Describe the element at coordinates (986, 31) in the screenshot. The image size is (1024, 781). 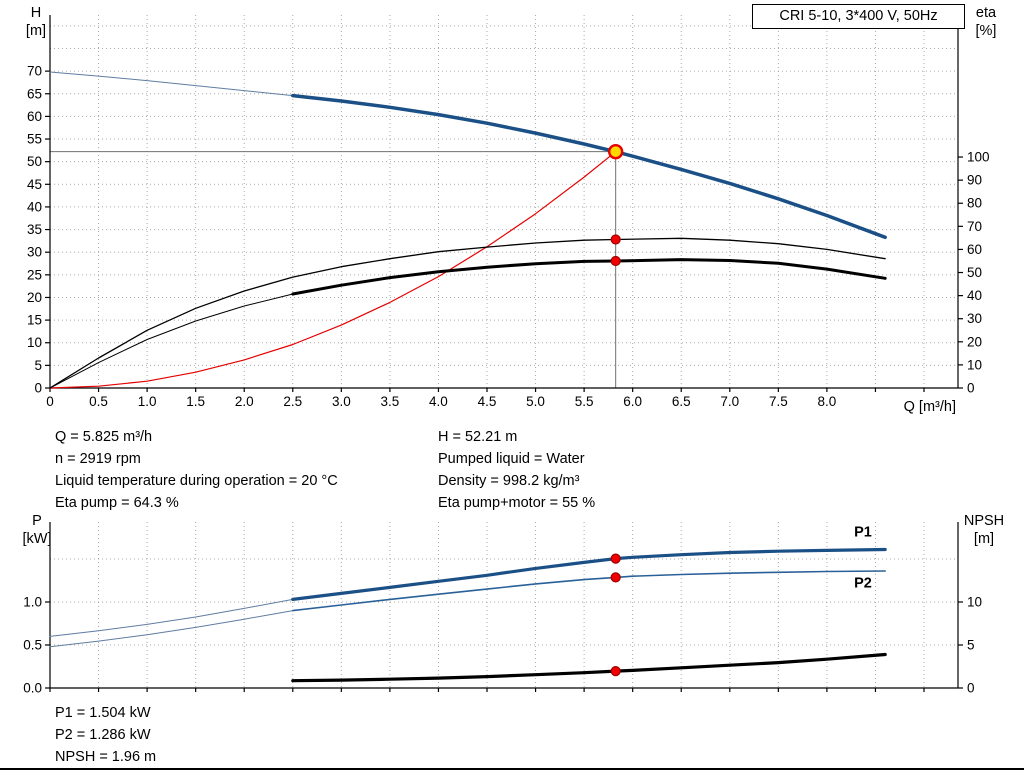
I see `eta-axis-unit: [%]` at that location.